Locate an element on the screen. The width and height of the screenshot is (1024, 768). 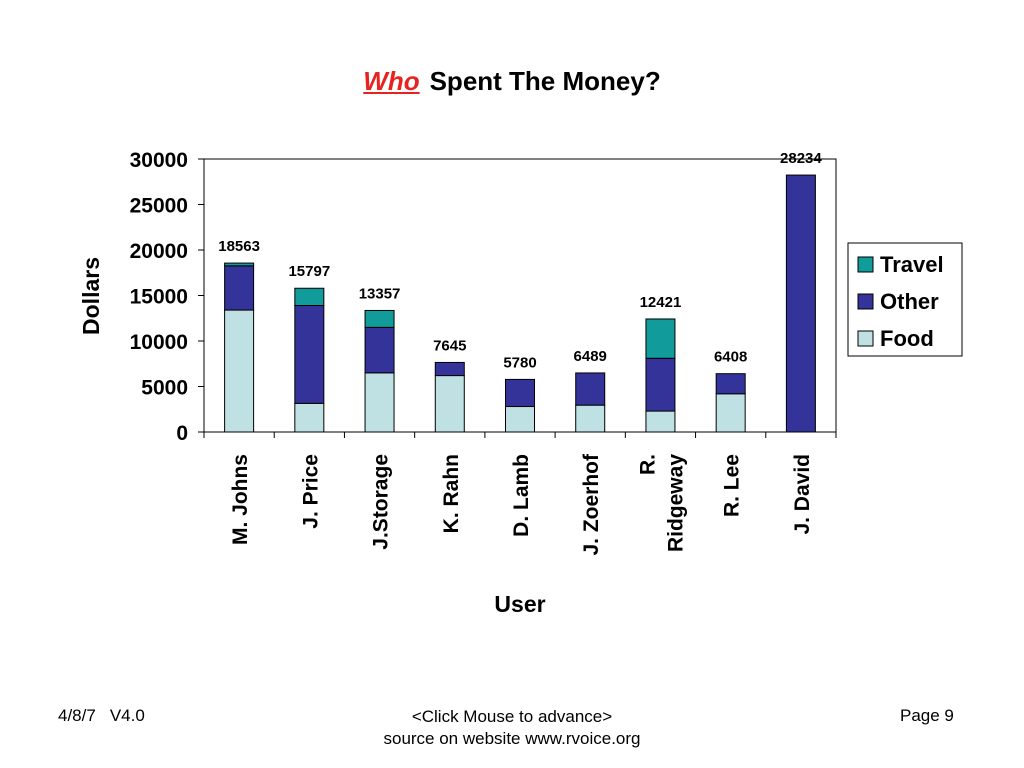
x-category-label-line: Ridgeway is located at coordinates (675, 503).